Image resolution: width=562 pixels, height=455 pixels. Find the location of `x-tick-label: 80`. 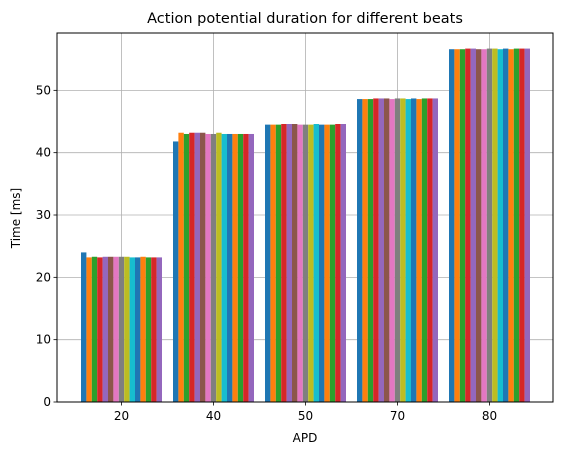

x-tick-label: 80 is located at coordinates (489, 416).